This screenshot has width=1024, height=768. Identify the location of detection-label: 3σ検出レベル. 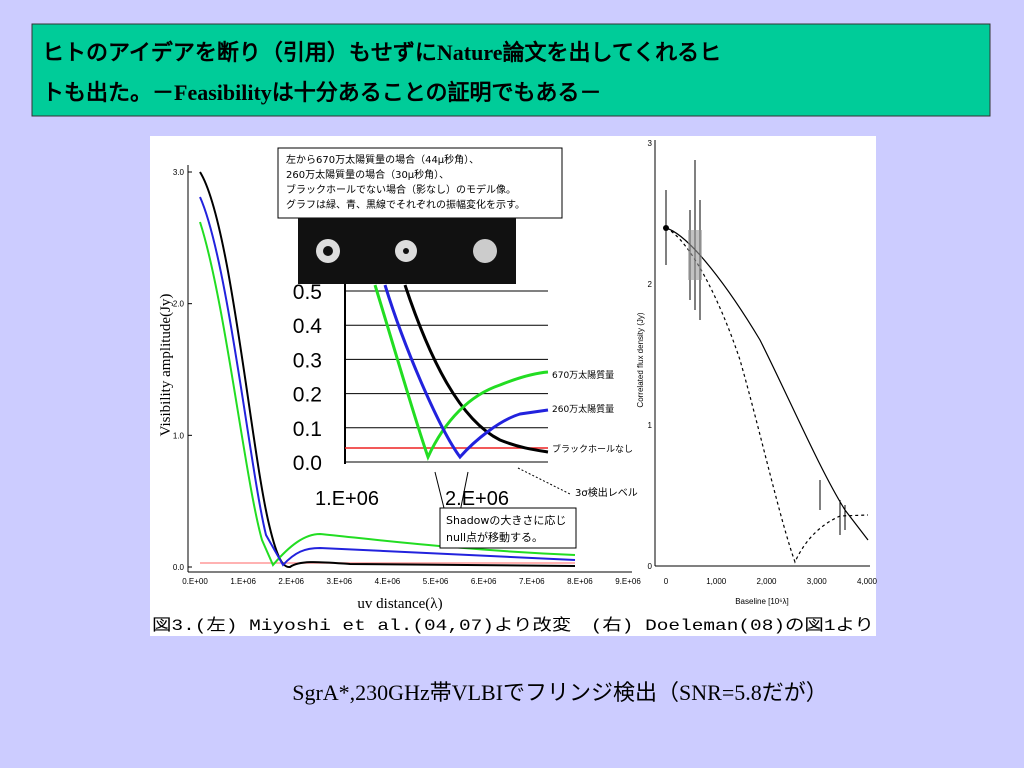
(606, 492).